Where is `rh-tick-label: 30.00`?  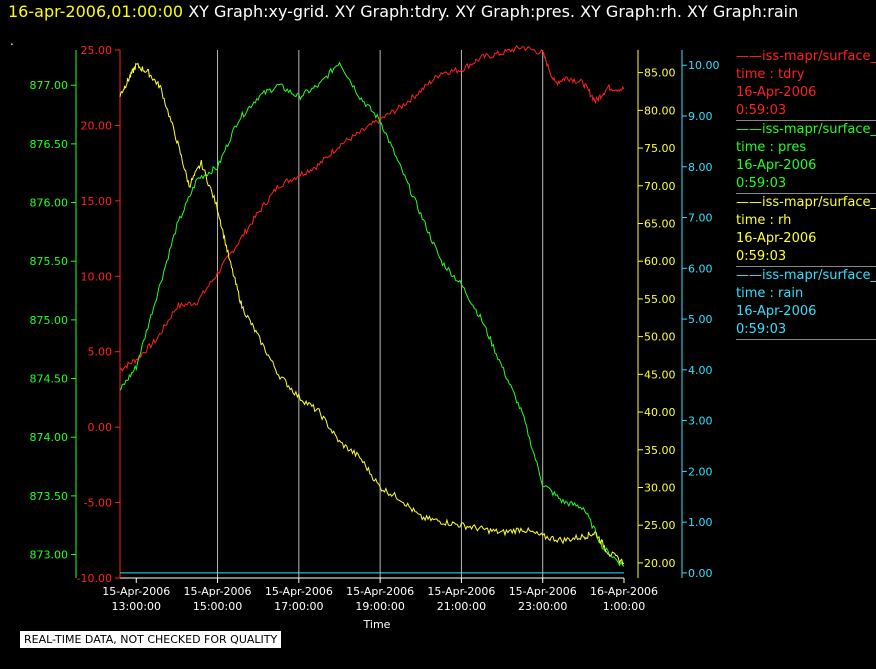
rh-tick-label: 30.00 is located at coordinates (660, 487).